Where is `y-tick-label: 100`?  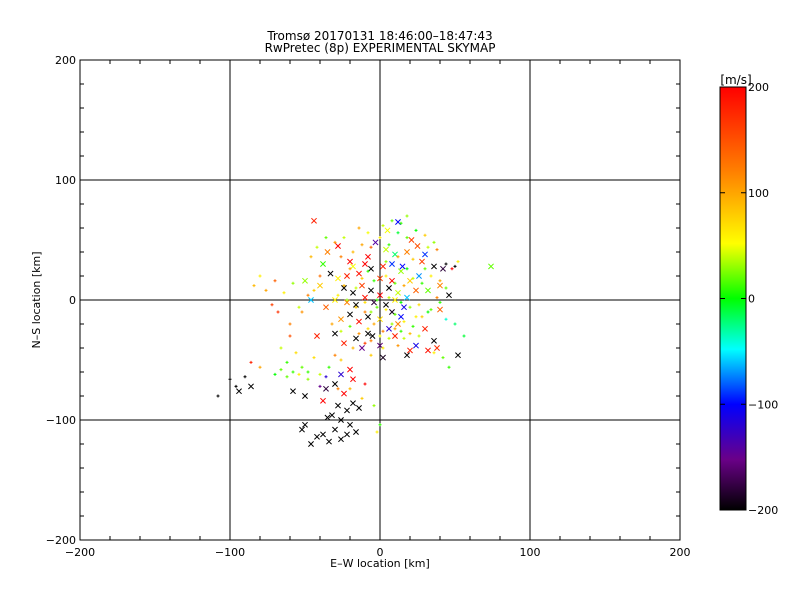
y-tick-label: 100 is located at coordinates (65, 180).